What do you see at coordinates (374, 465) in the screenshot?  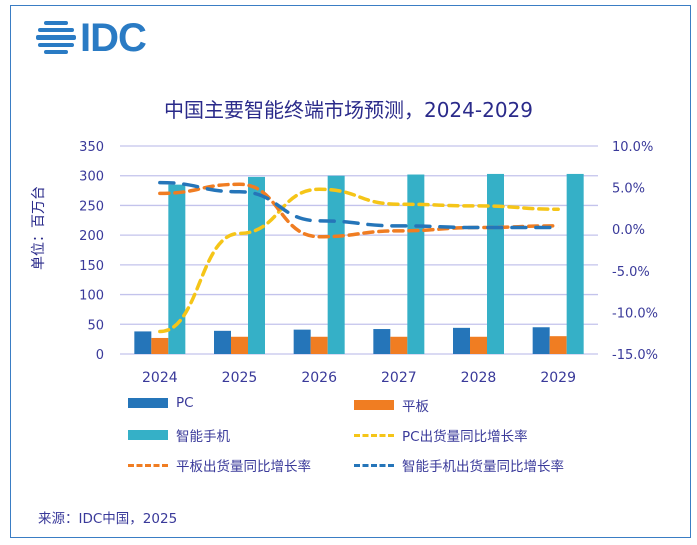 I see `legend-swatch-smartphone-growth` at bounding box center [374, 465].